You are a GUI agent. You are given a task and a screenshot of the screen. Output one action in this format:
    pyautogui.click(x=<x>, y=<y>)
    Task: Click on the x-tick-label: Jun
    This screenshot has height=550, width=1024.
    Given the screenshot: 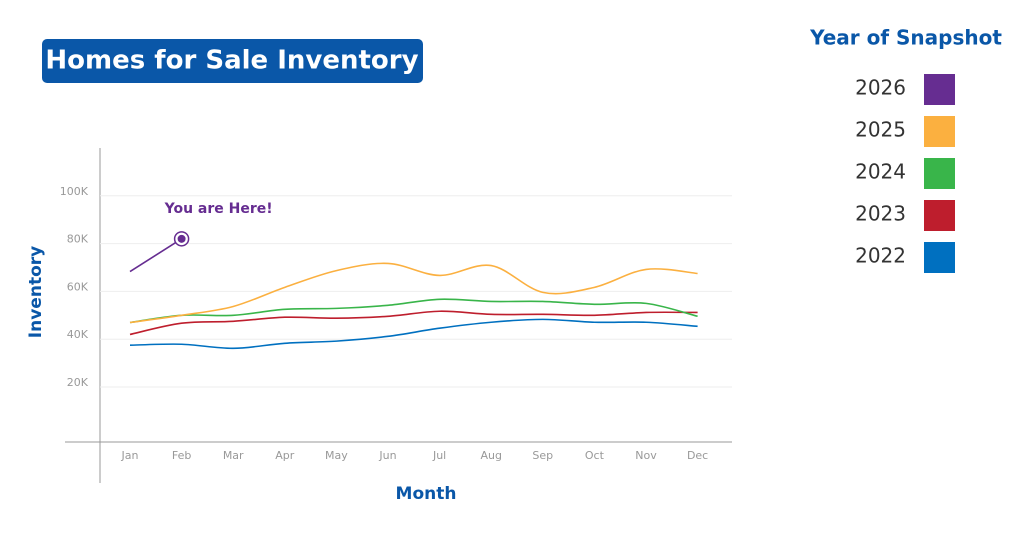 What is the action you would take?
    pyautogui.click(x=387, y=455)
    